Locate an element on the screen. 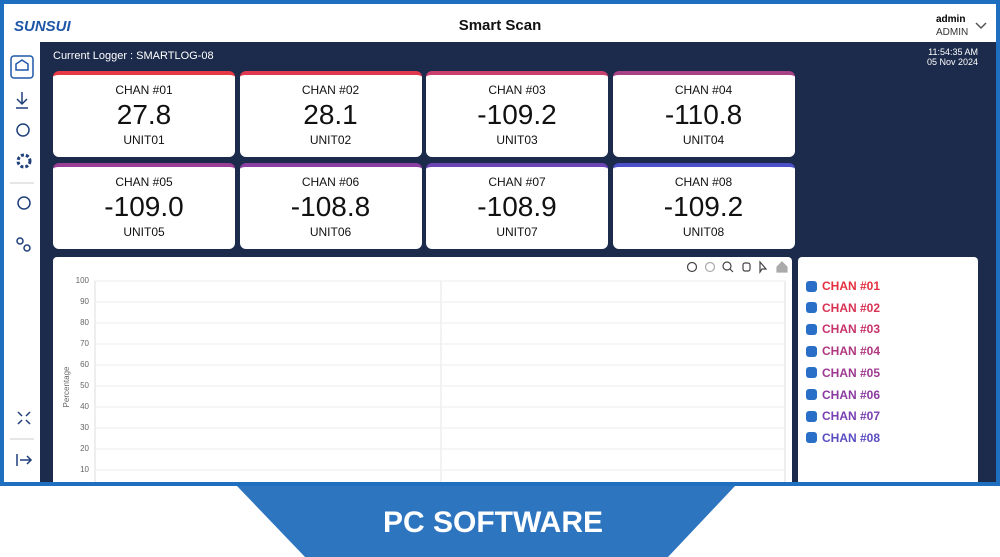 This screenshot has width=1000, height=557. home-icon is located at coordinates (22, 67).